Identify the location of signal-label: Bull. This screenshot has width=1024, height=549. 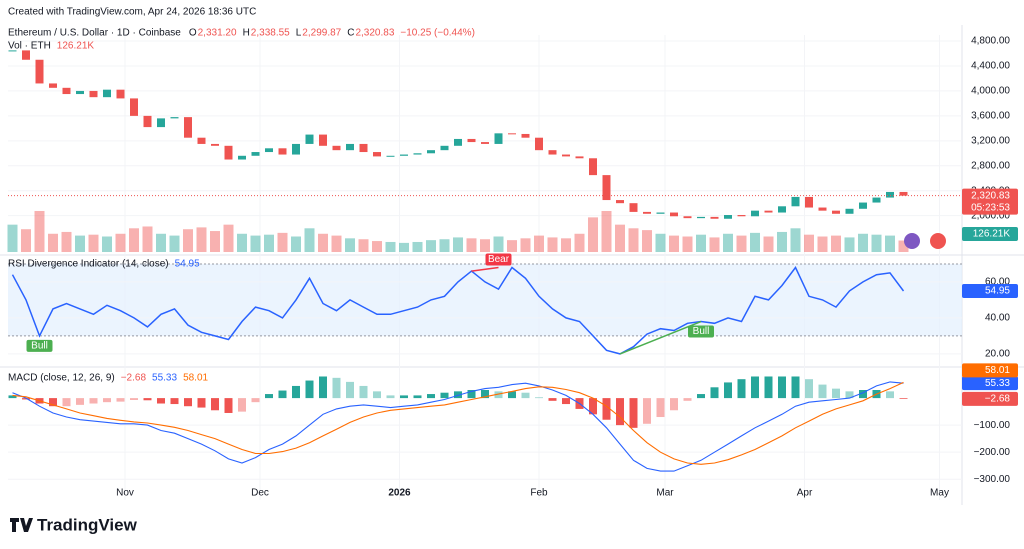
(39, 346).